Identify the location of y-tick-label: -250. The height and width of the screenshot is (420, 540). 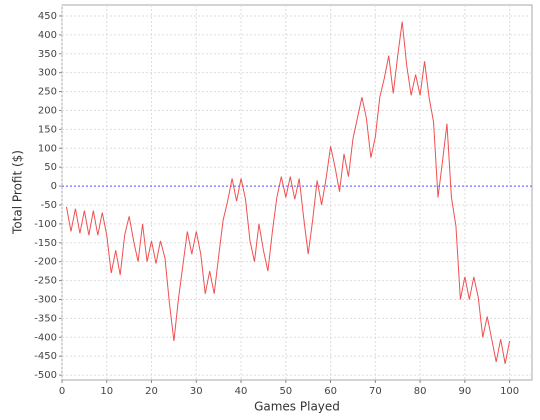
(45, 281).